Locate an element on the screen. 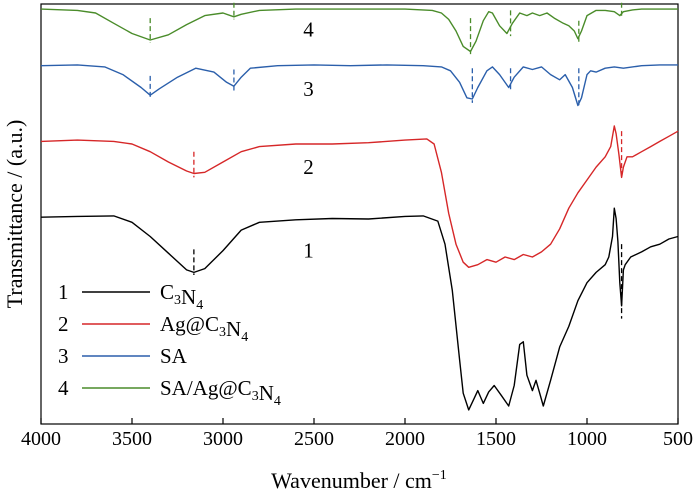 The height and width of the screenshot is (496, 700). y-axis-title: Transmittance / (a.u.) is located at coordinates (14, 214).